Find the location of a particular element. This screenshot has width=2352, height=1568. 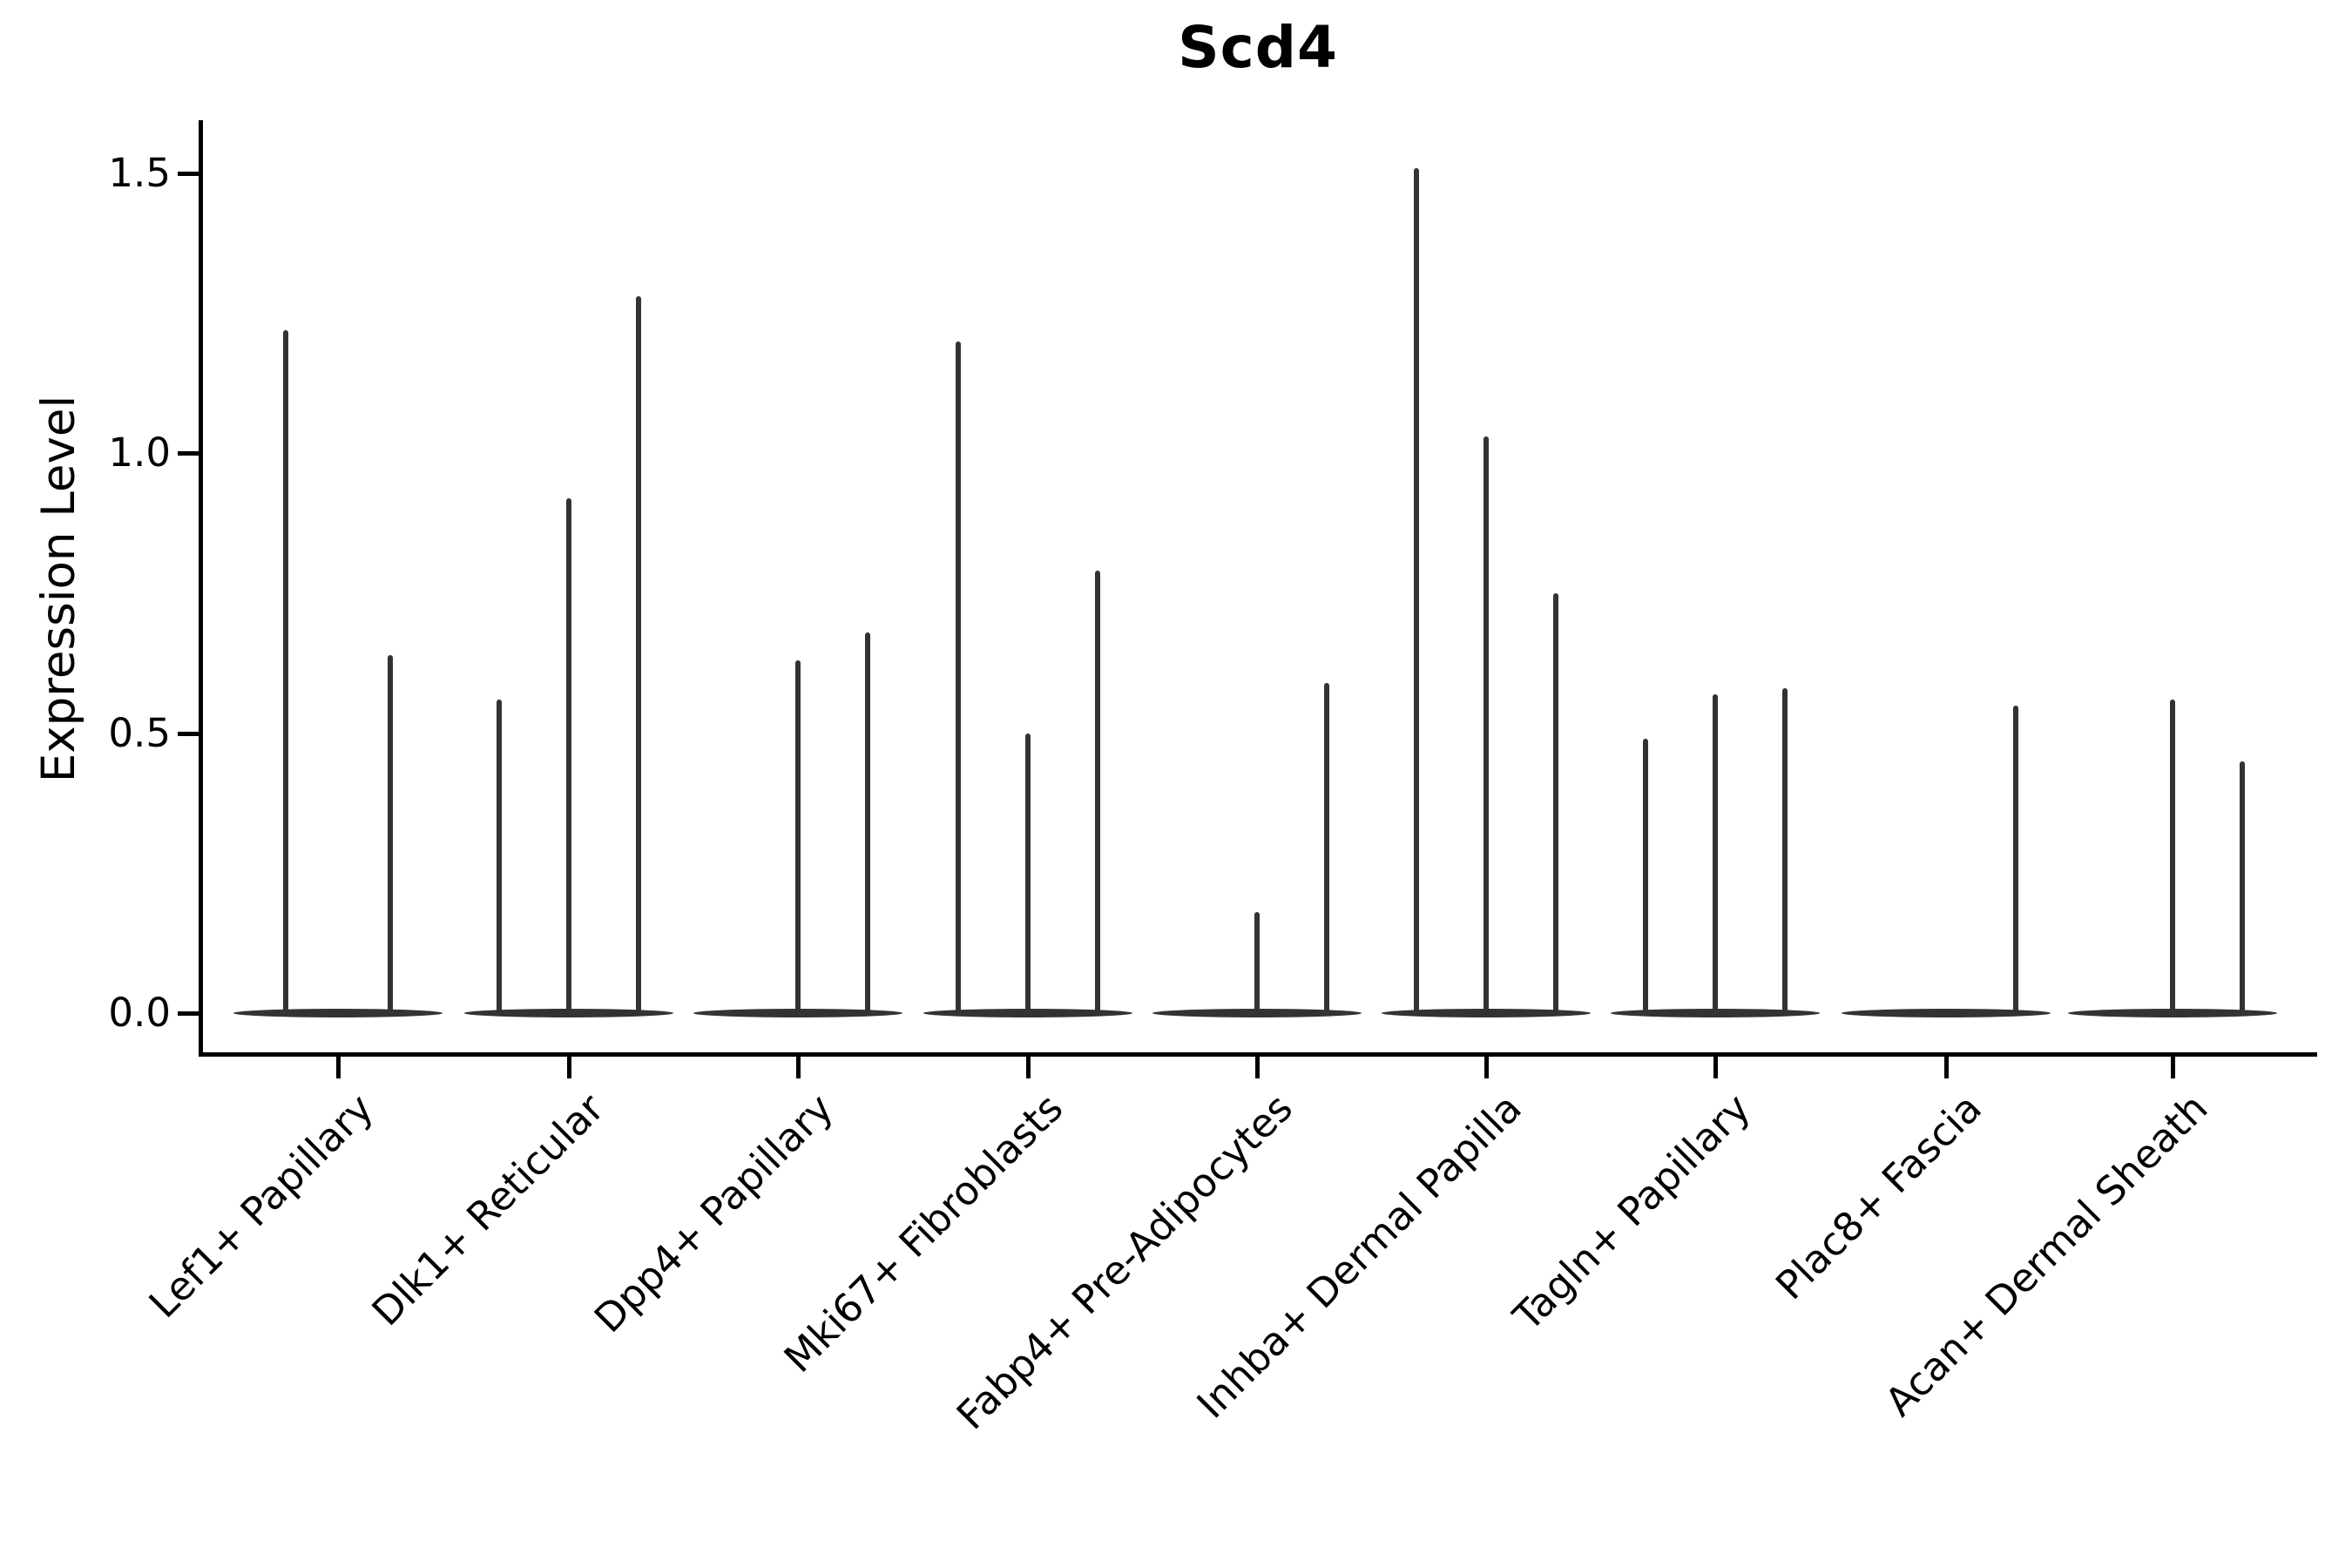

x-axis-tick-label: Acan+ Dermal Sheath is located at coordinates (1765, 1255).